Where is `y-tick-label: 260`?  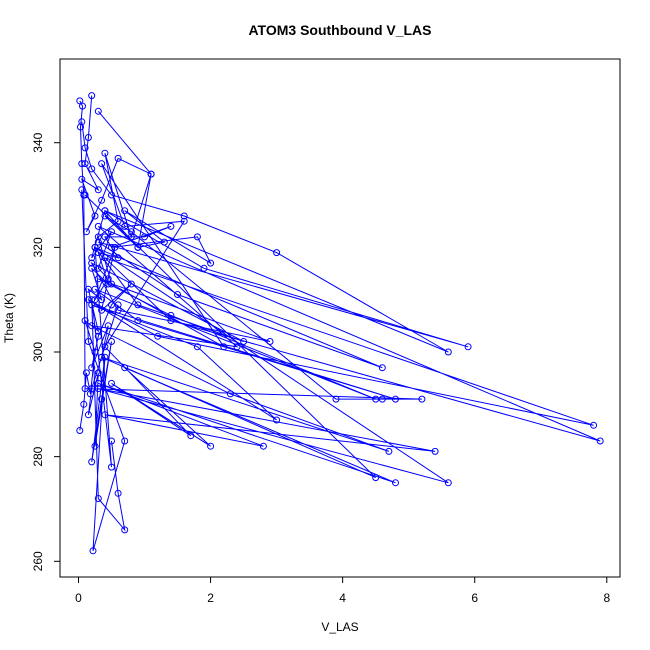 y-tick-label: 260 is located at coordinates (38, 561).